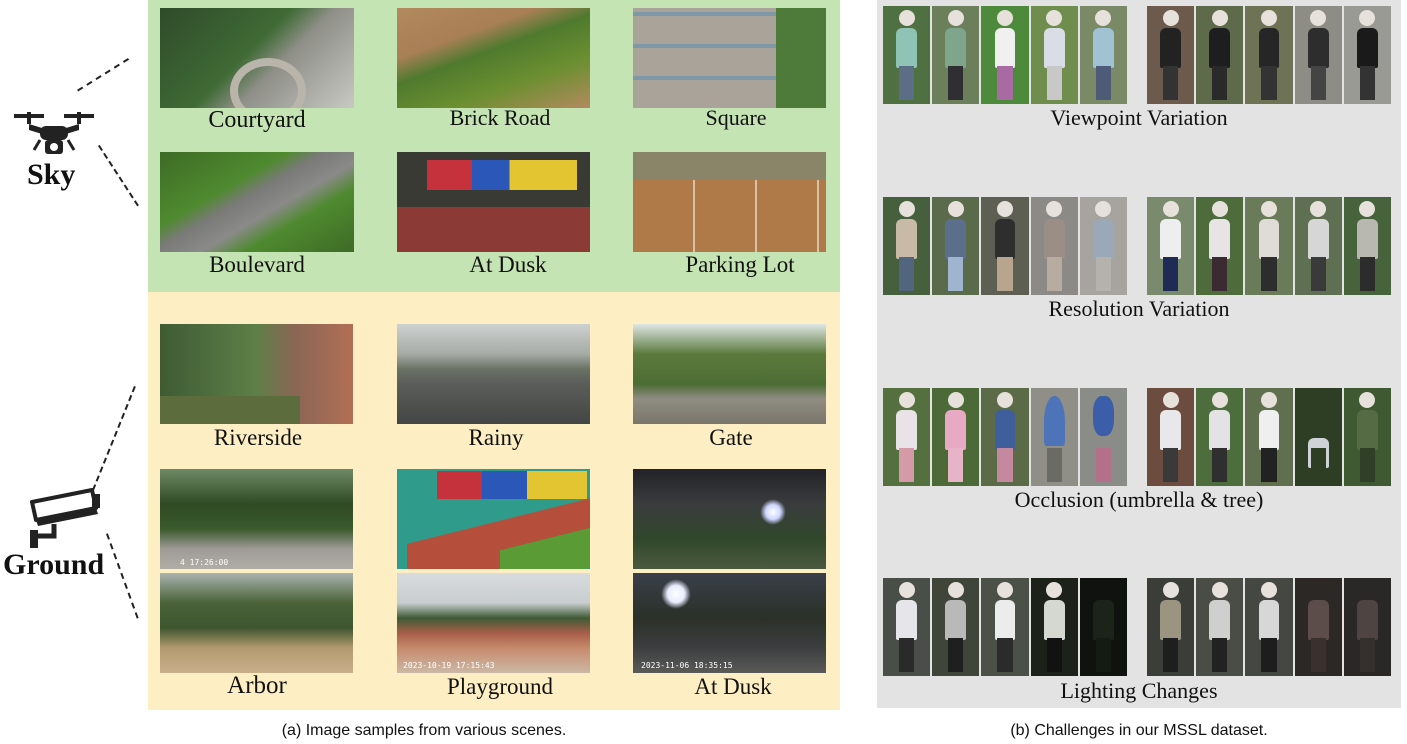 The image size is (1407, 744). What do you see at coordinates (256, 519) in the screenshot?
I see `scene-image-ground-row2-left: 4 17:26:00` at bounding box center [256, 519].